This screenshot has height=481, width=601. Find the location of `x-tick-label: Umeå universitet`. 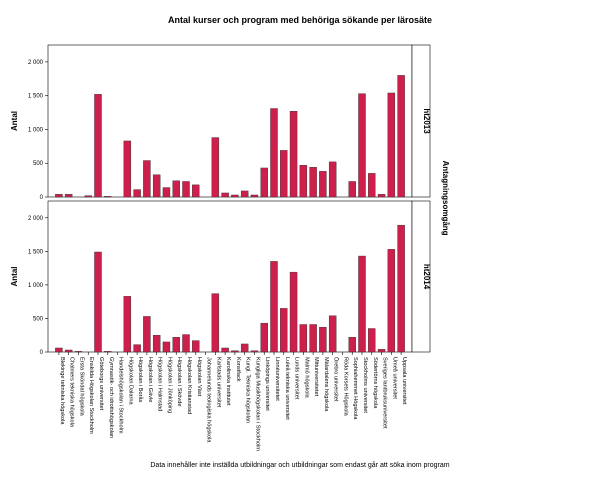

x-tick-label: Umeå universitet is located at coordinates (394, 378).